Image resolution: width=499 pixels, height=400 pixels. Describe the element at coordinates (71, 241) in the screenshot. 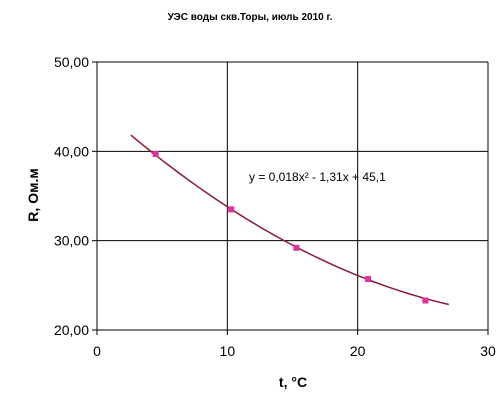

I see `y-tick-label: 30,00` at that location.